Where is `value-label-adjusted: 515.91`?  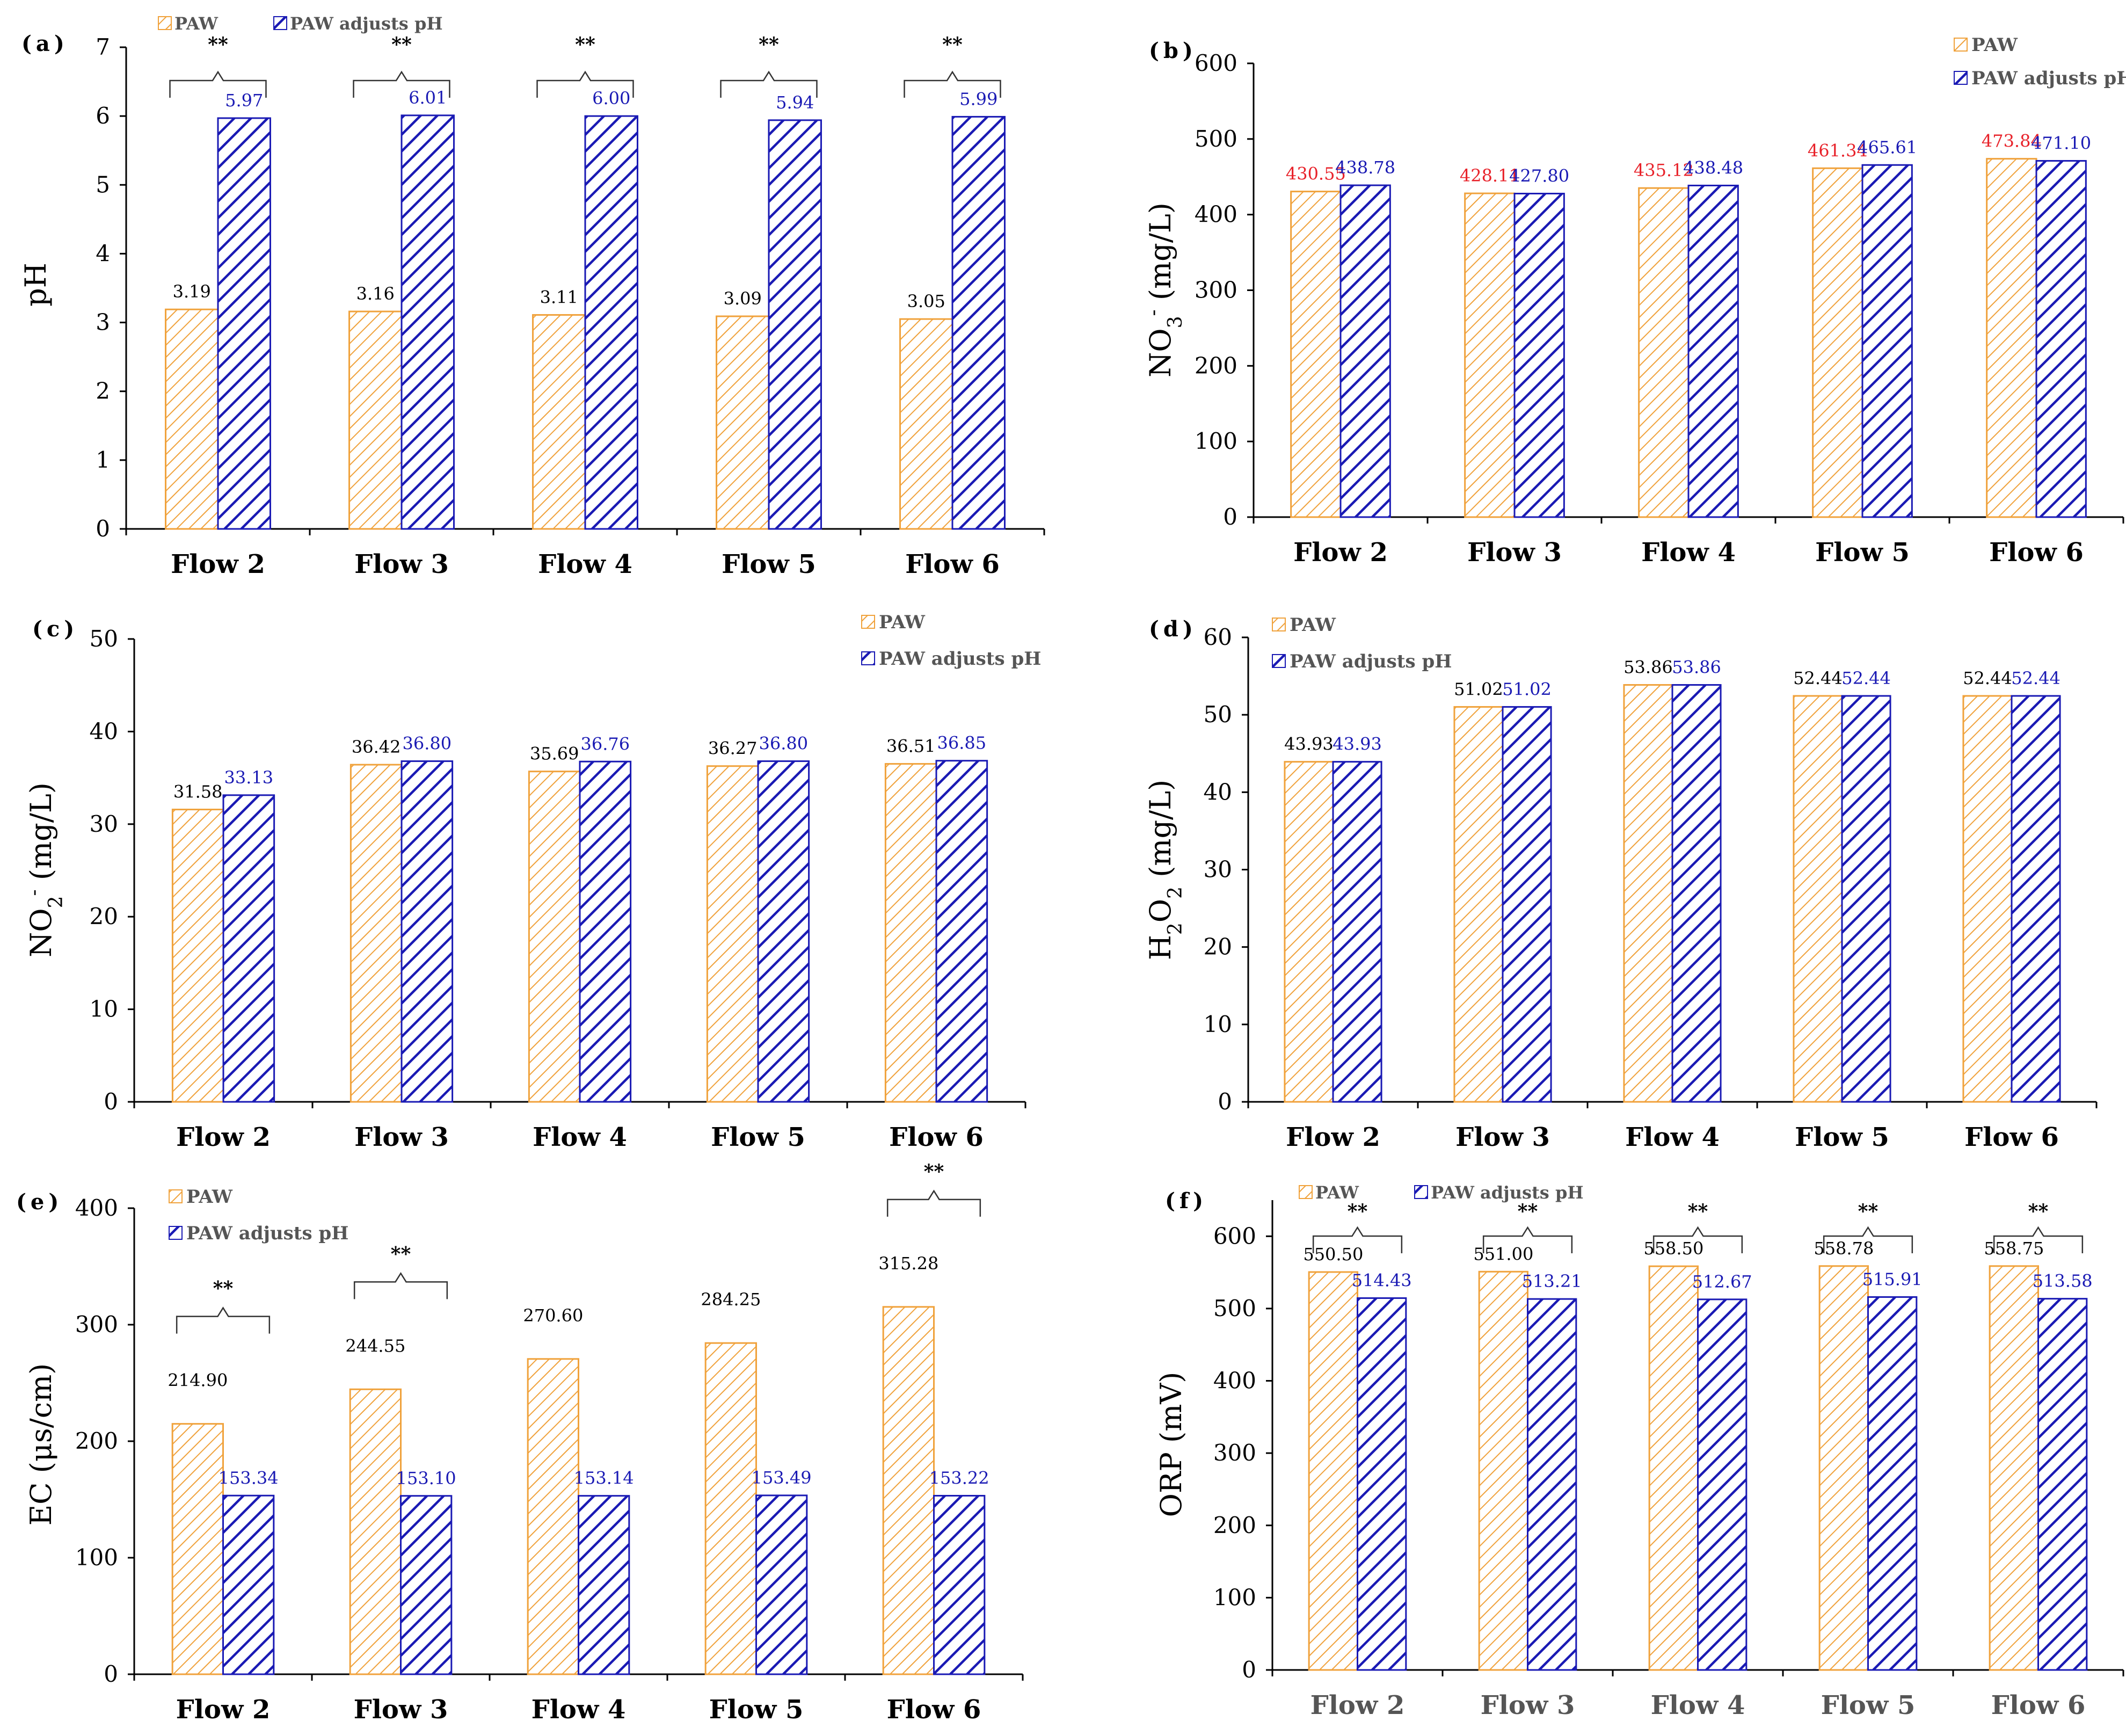
value-label-adjusted: 515.91 is located at coordinates (1892, 1279).